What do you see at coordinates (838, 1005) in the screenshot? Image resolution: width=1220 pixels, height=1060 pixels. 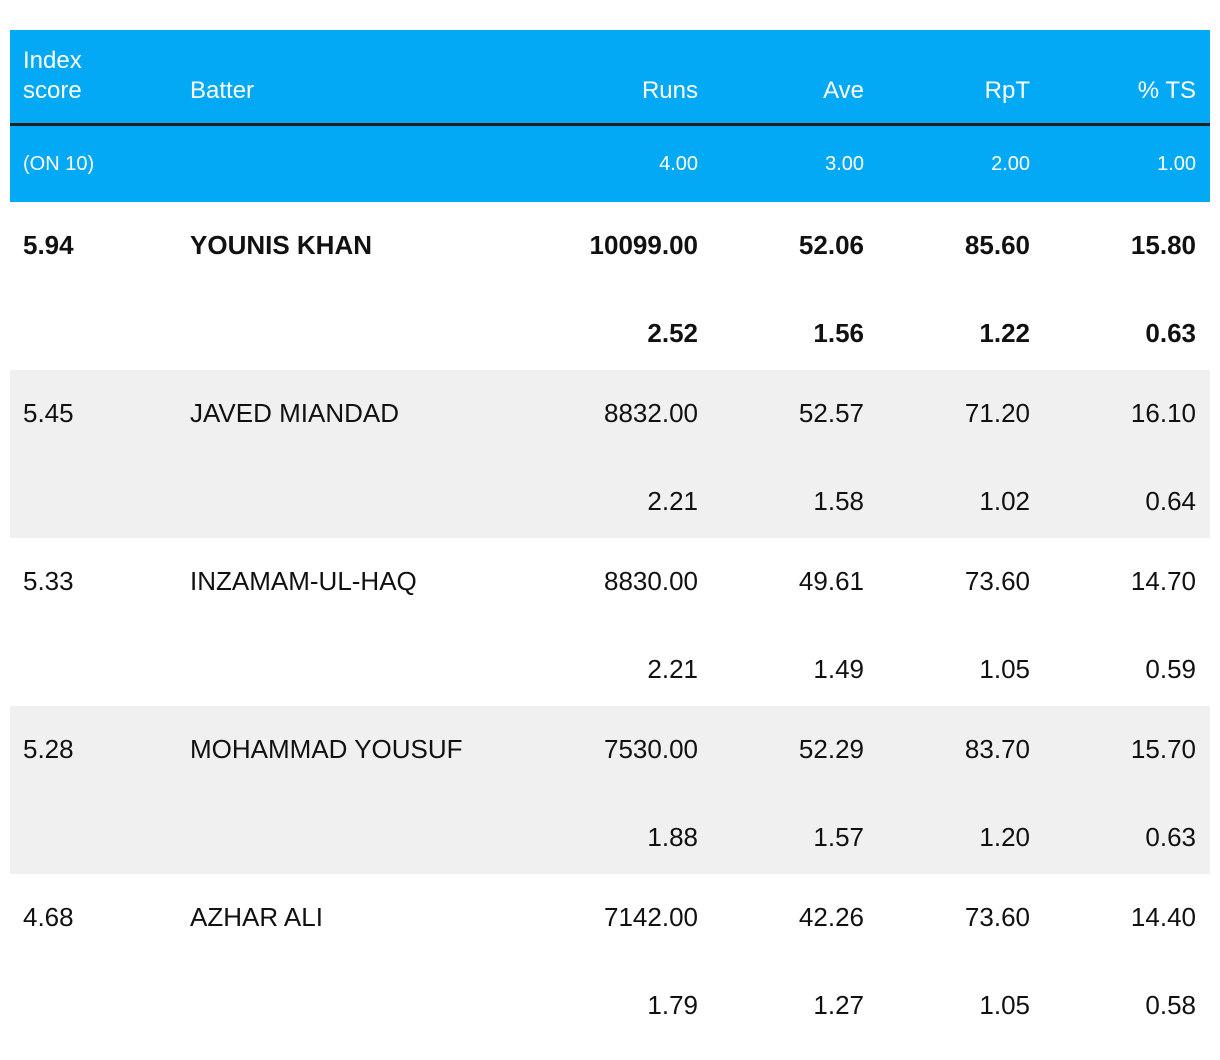 I see `weighted-score: 1.27` at bounding box center [838, 1005].